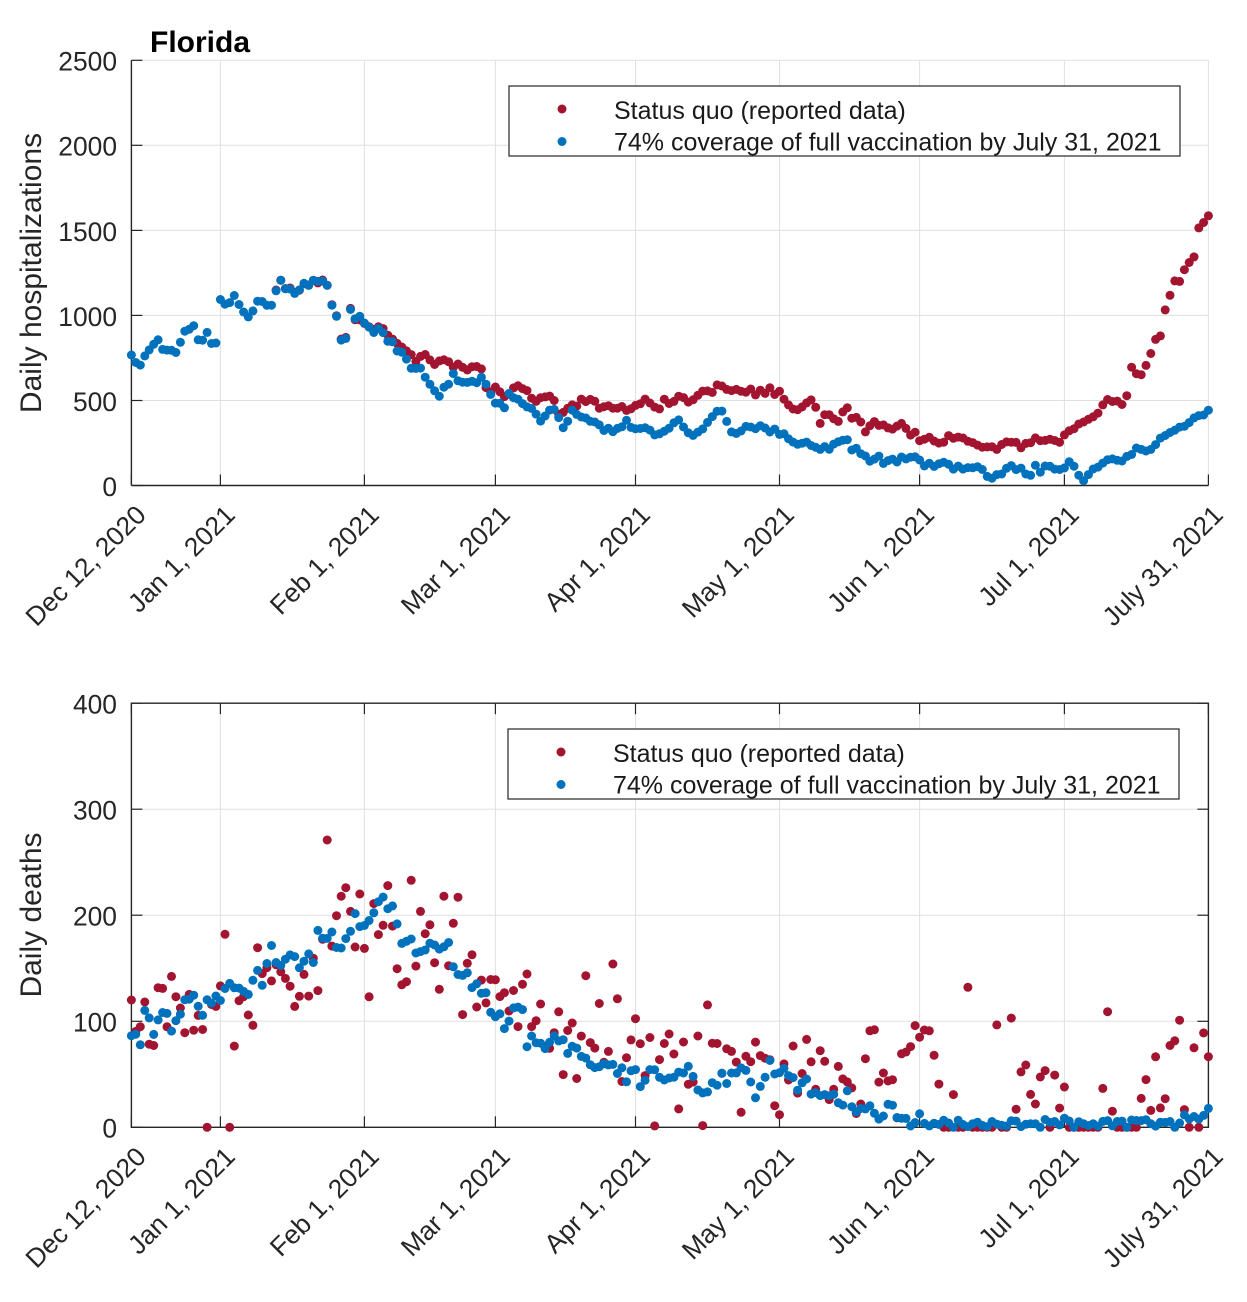 The height and width of the screenshot is (1302, 1247). Describe the element at coordinates (87, 232) in the screenshot. I see `svg-text: 1500` at that location.